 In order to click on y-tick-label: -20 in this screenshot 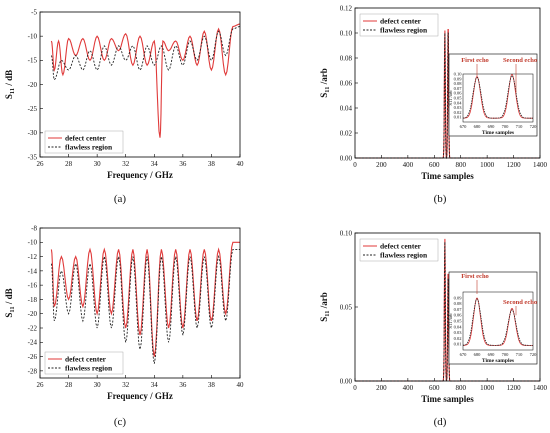, I will do `click(33, 314)`.